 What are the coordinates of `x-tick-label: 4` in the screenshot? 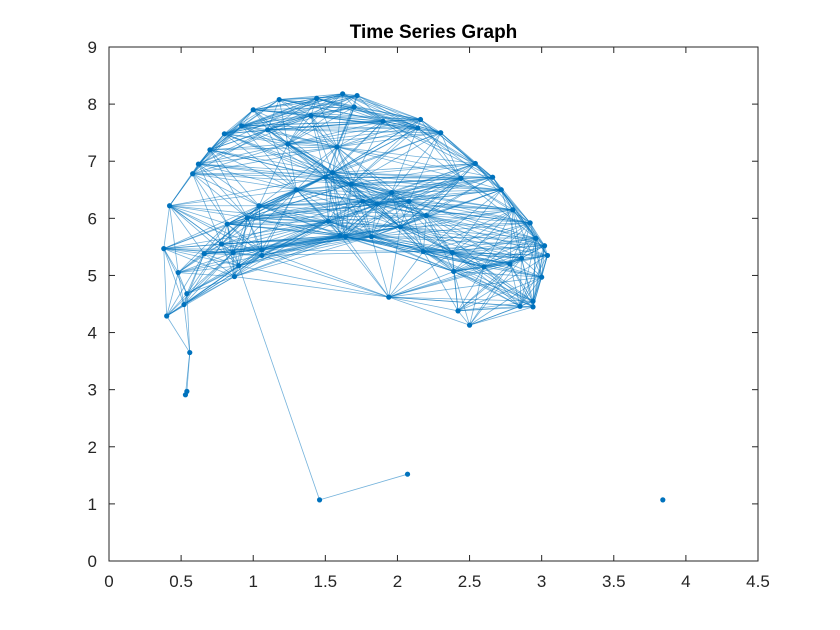 It's located at (685, 581).